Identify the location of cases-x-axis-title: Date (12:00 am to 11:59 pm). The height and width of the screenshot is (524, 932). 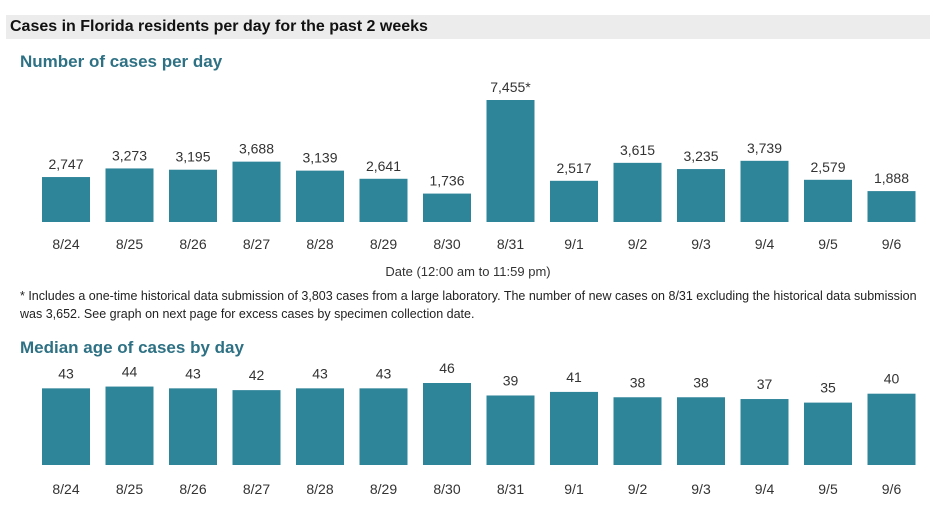
(467, 271).